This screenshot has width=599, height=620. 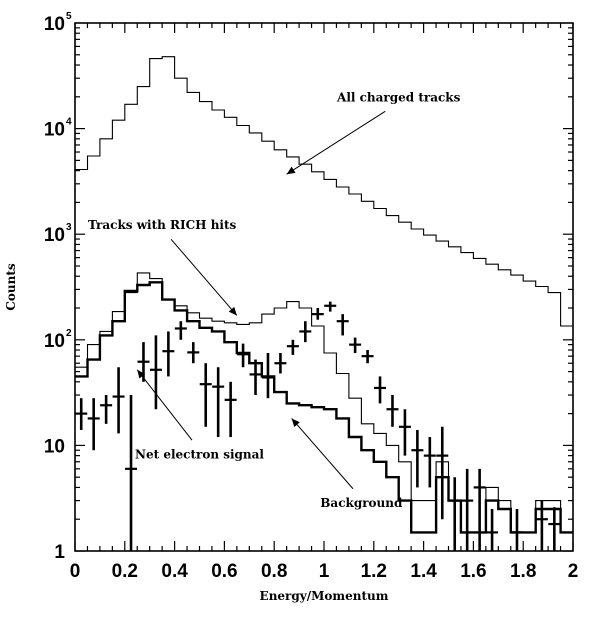 I want to click on x-tick-labels: 0 0.2 0.4 0.6 0.8 1 1.2 1.4 1.6 1.8 2, so click(x=324, y=571).